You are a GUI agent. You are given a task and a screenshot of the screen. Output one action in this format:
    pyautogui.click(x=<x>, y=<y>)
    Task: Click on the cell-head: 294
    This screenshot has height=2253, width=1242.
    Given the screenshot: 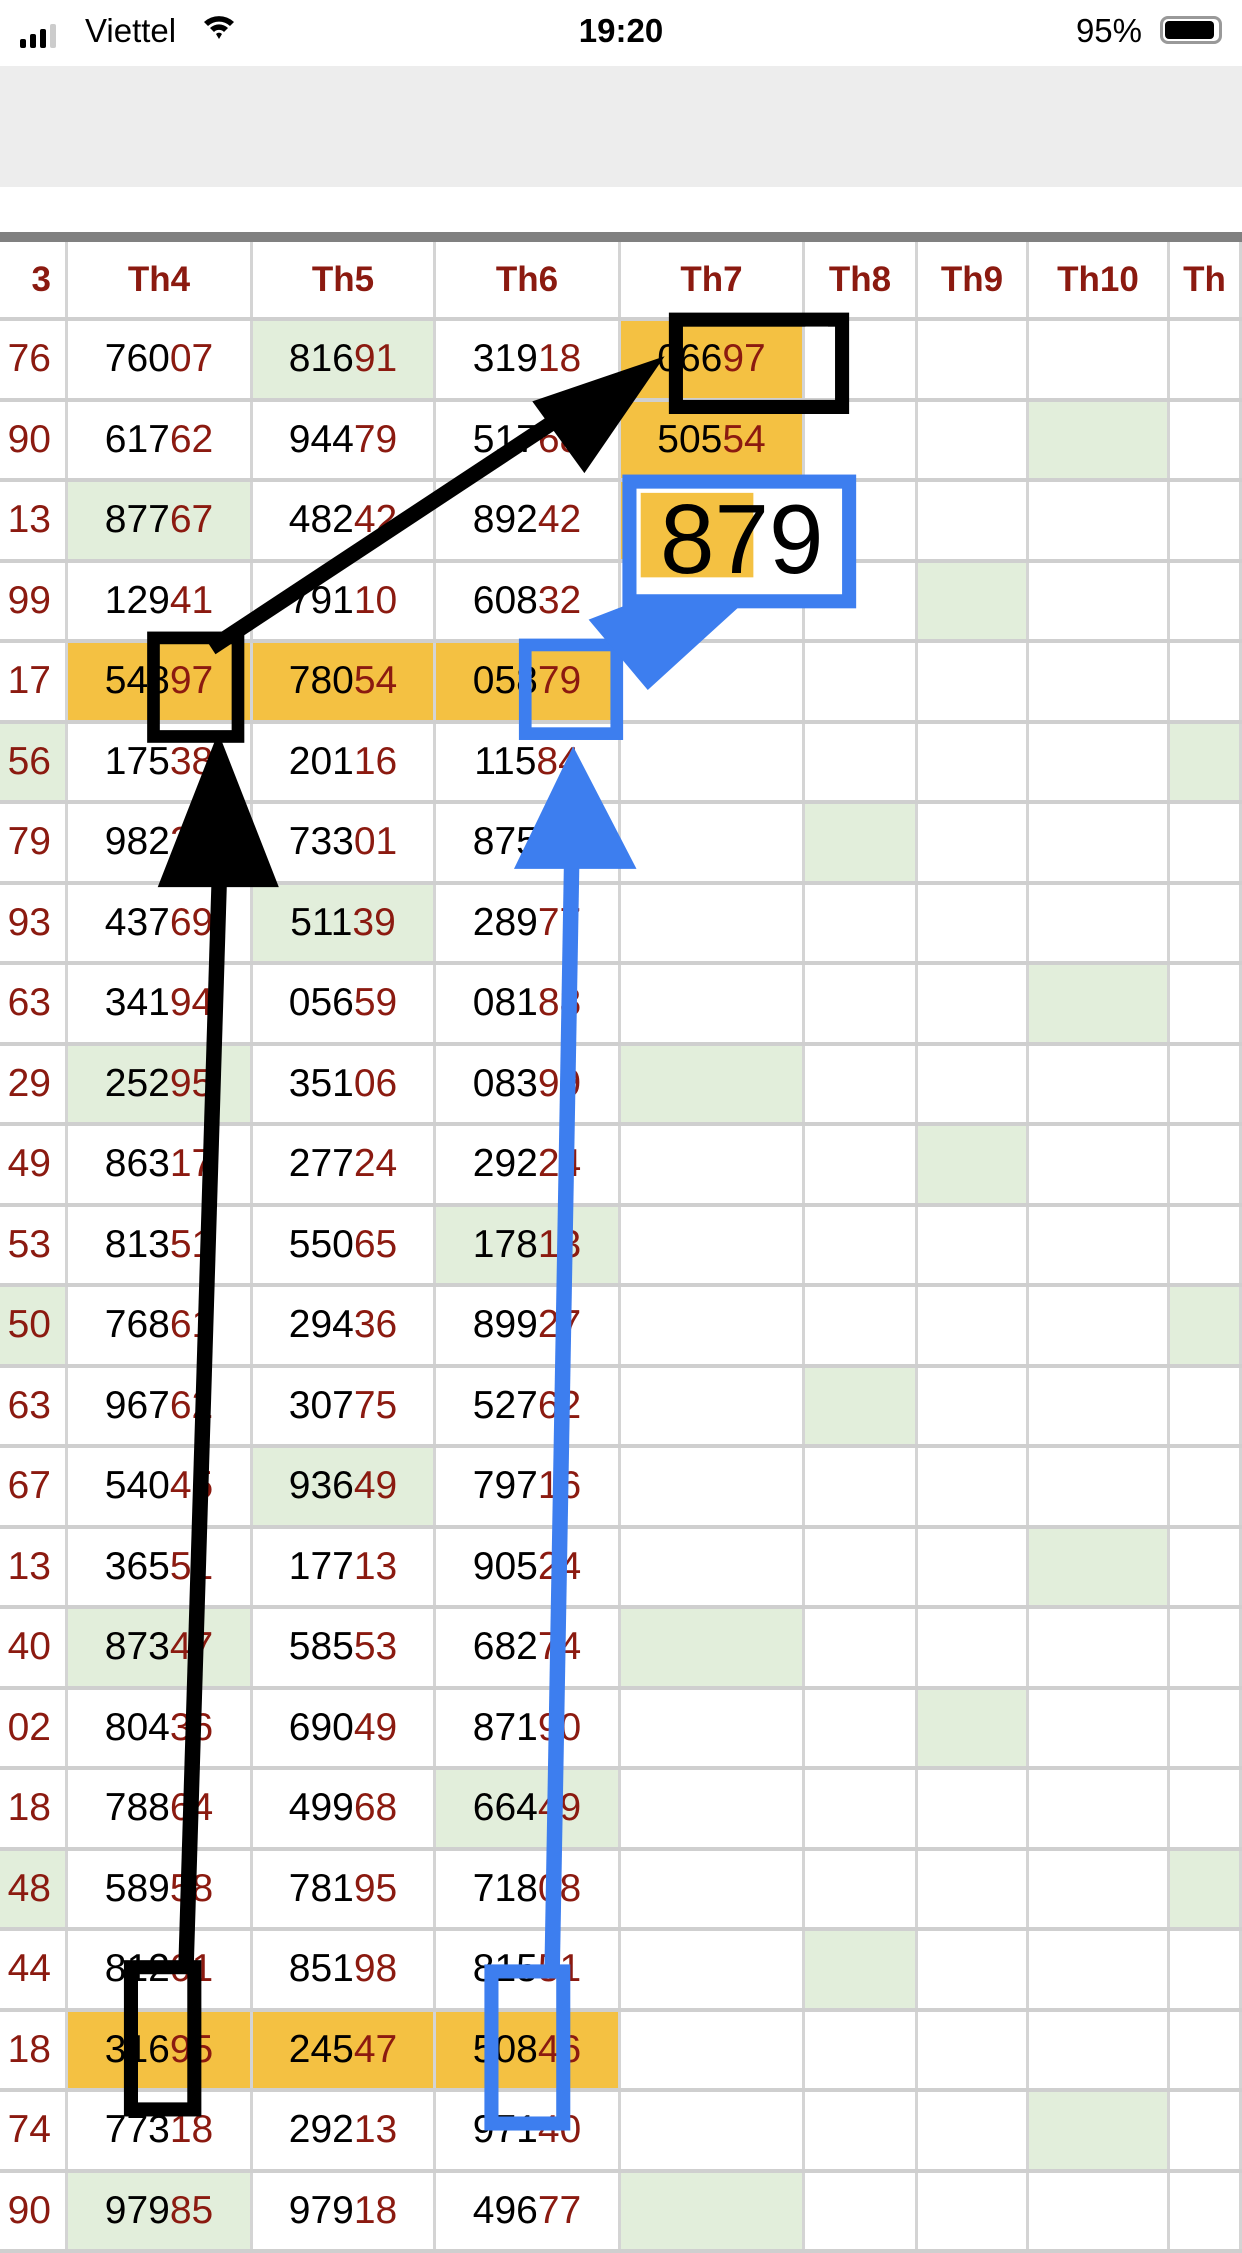 What is the action you would take?
    pyautogui.click(x=321, y=1325)
    